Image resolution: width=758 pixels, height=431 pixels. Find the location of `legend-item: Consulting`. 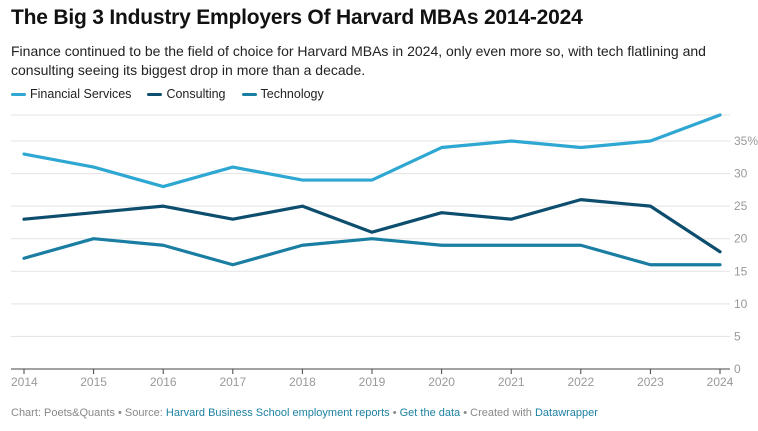

legend-item: Consulting is located at coordinates (186, 94).